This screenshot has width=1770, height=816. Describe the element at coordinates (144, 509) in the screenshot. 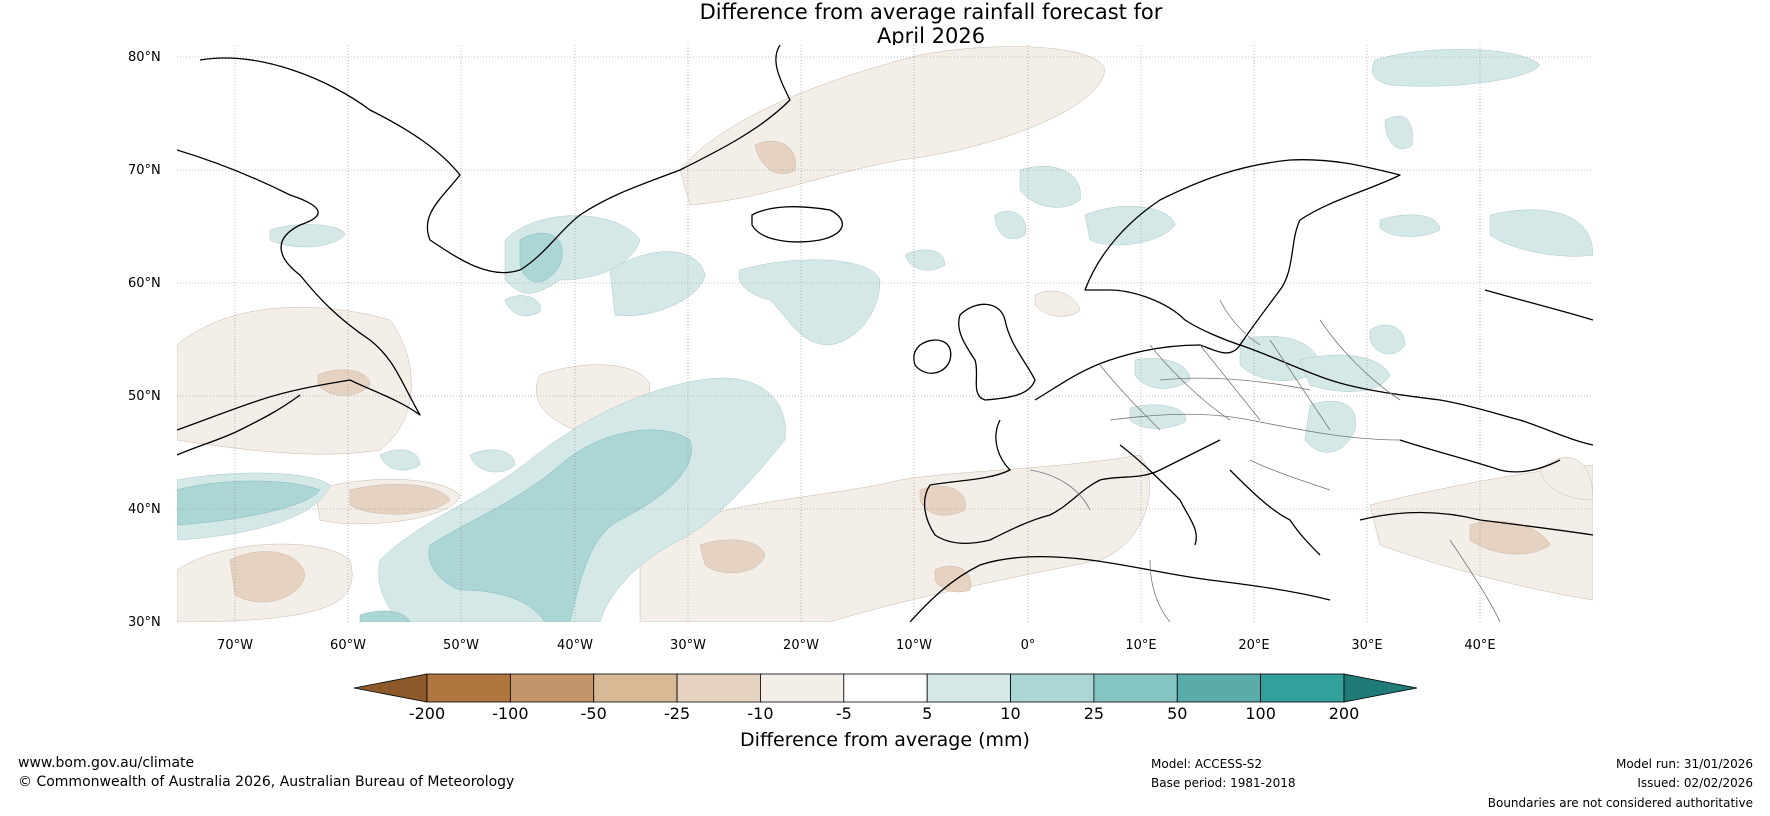

I see `lat-label: 40°N` at that location.